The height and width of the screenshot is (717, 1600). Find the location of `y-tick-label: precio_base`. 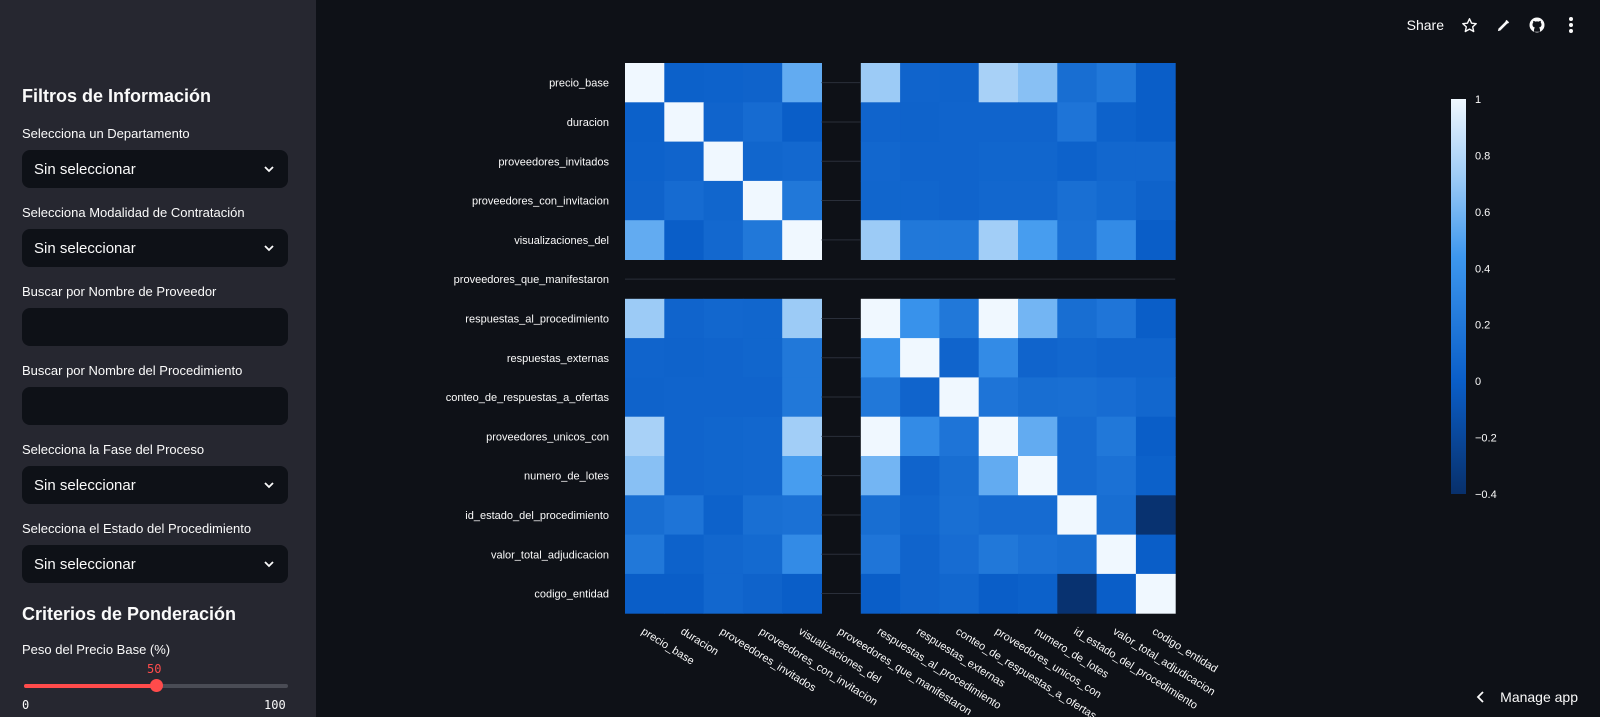

y-tick-label: precio_base is located at coordinates (579, 84).